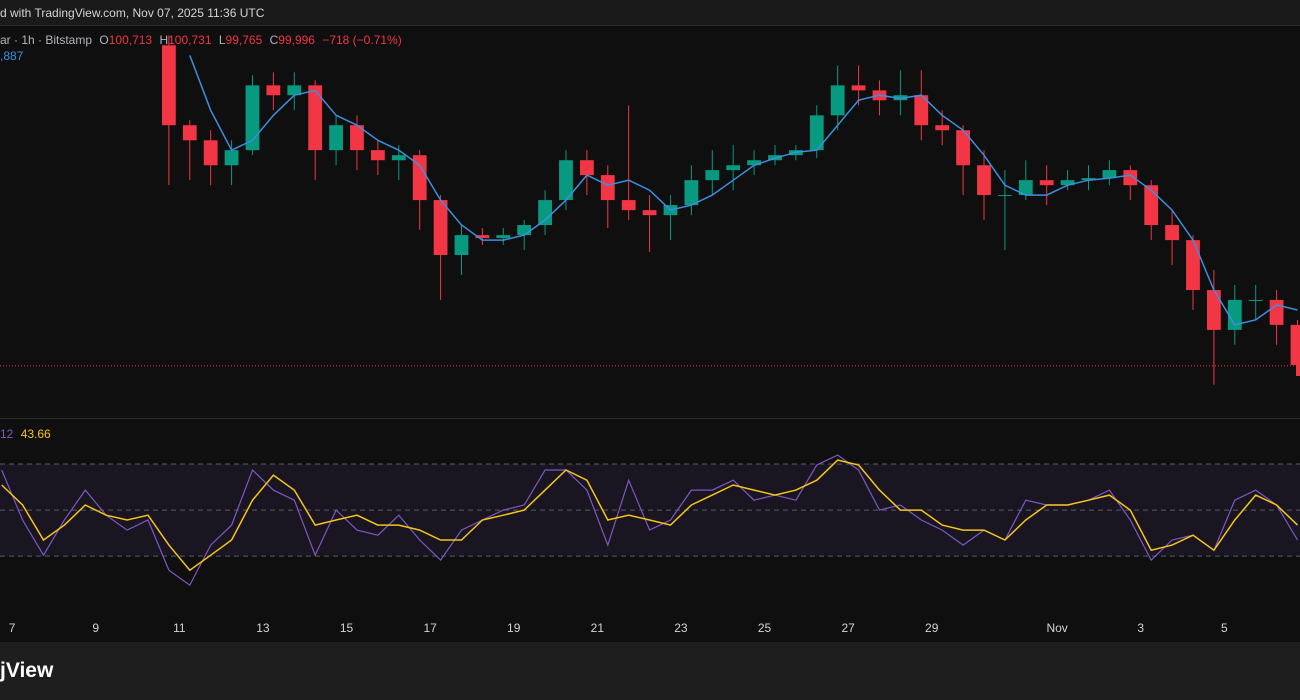 This screenshot has width=1300, height=700. Describe the element at coordinates (27, 670) in the screenshot. I see `brand: jView` at that location.